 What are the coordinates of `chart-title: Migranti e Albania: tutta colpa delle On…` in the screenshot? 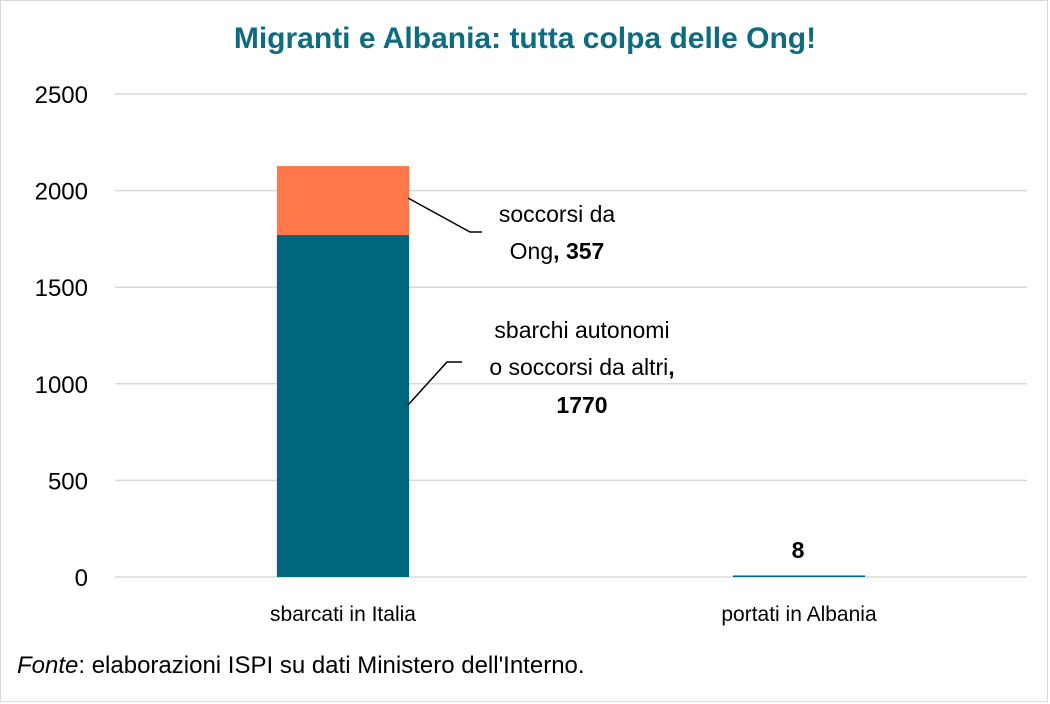 It's located at (525, 38).